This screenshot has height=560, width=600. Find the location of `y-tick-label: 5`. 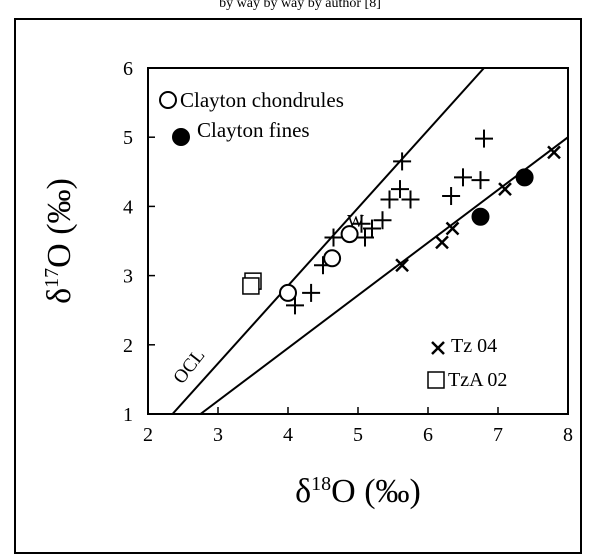

y-tick-label: 5 is located at coordinates (128, 138).